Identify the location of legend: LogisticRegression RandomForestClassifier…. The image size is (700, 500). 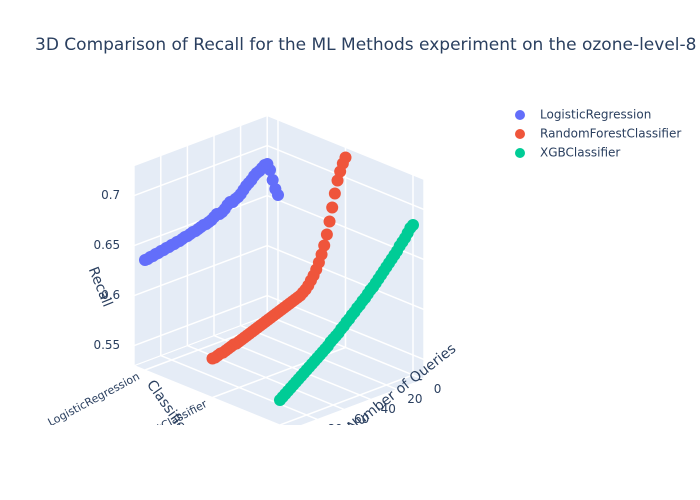
(598, 134).